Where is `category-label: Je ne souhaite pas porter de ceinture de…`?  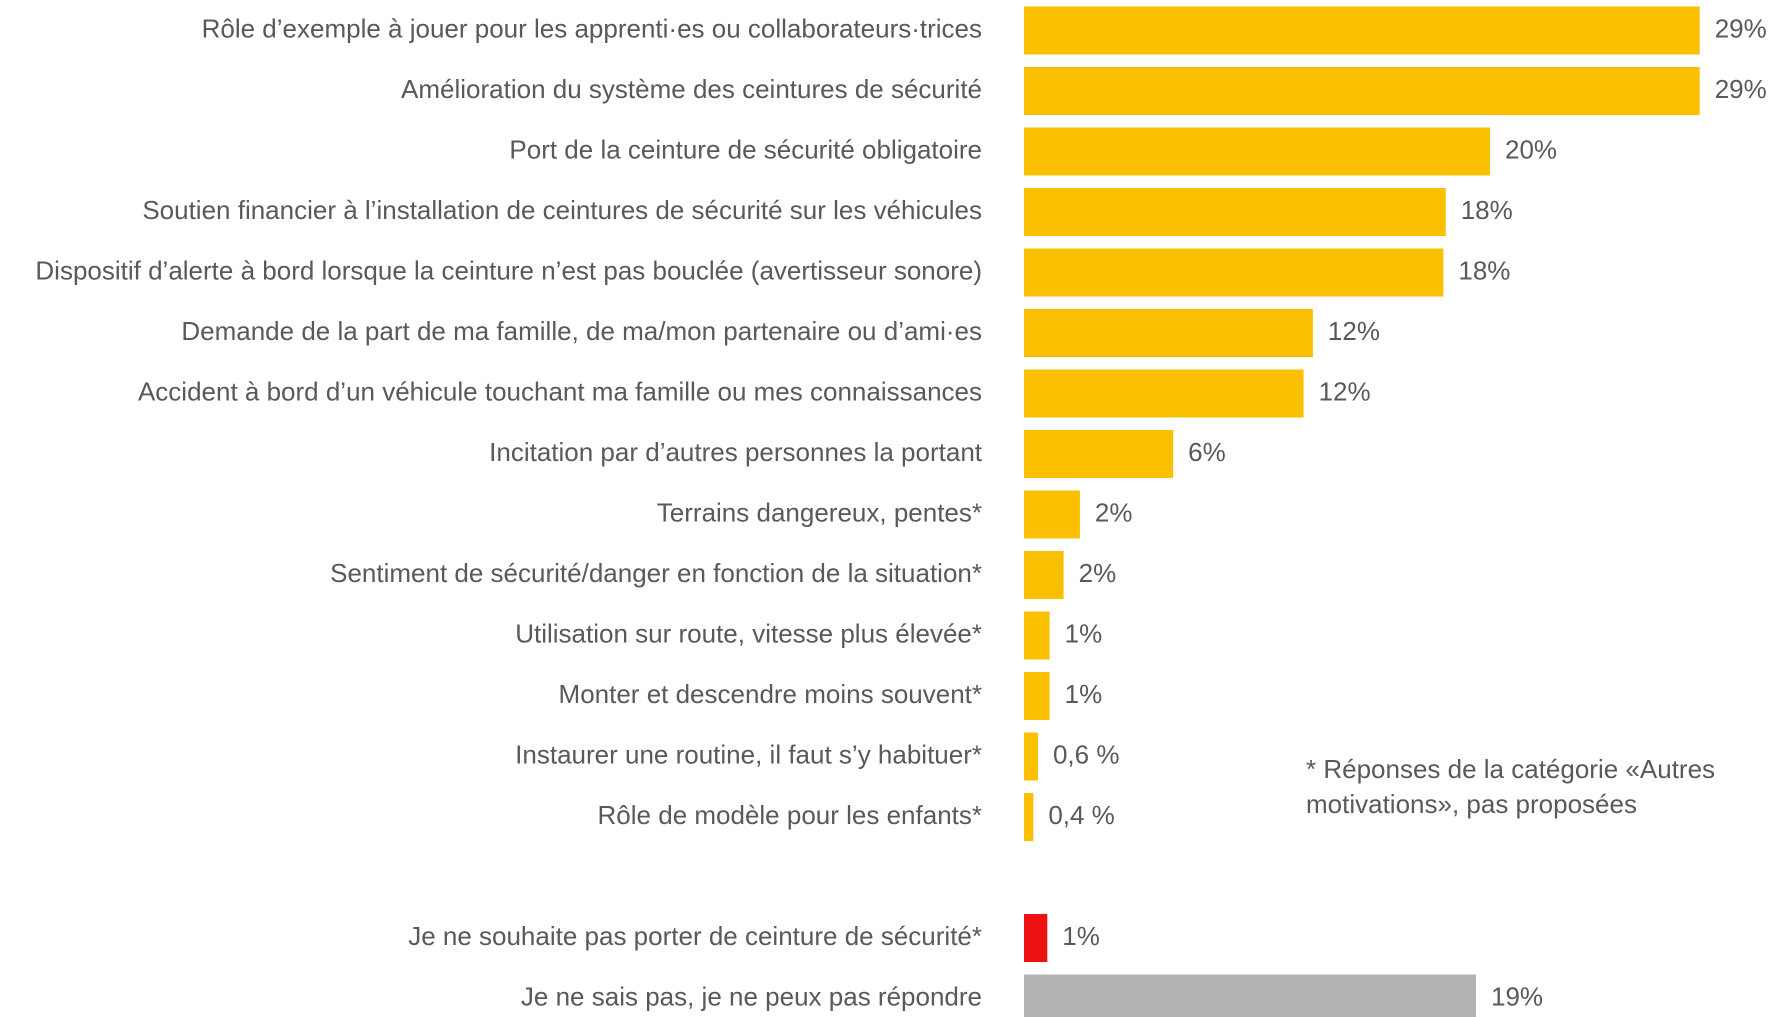 category-label: Je ne souhaite pas porter de ceinture de… is located at coordinates (695, 936).